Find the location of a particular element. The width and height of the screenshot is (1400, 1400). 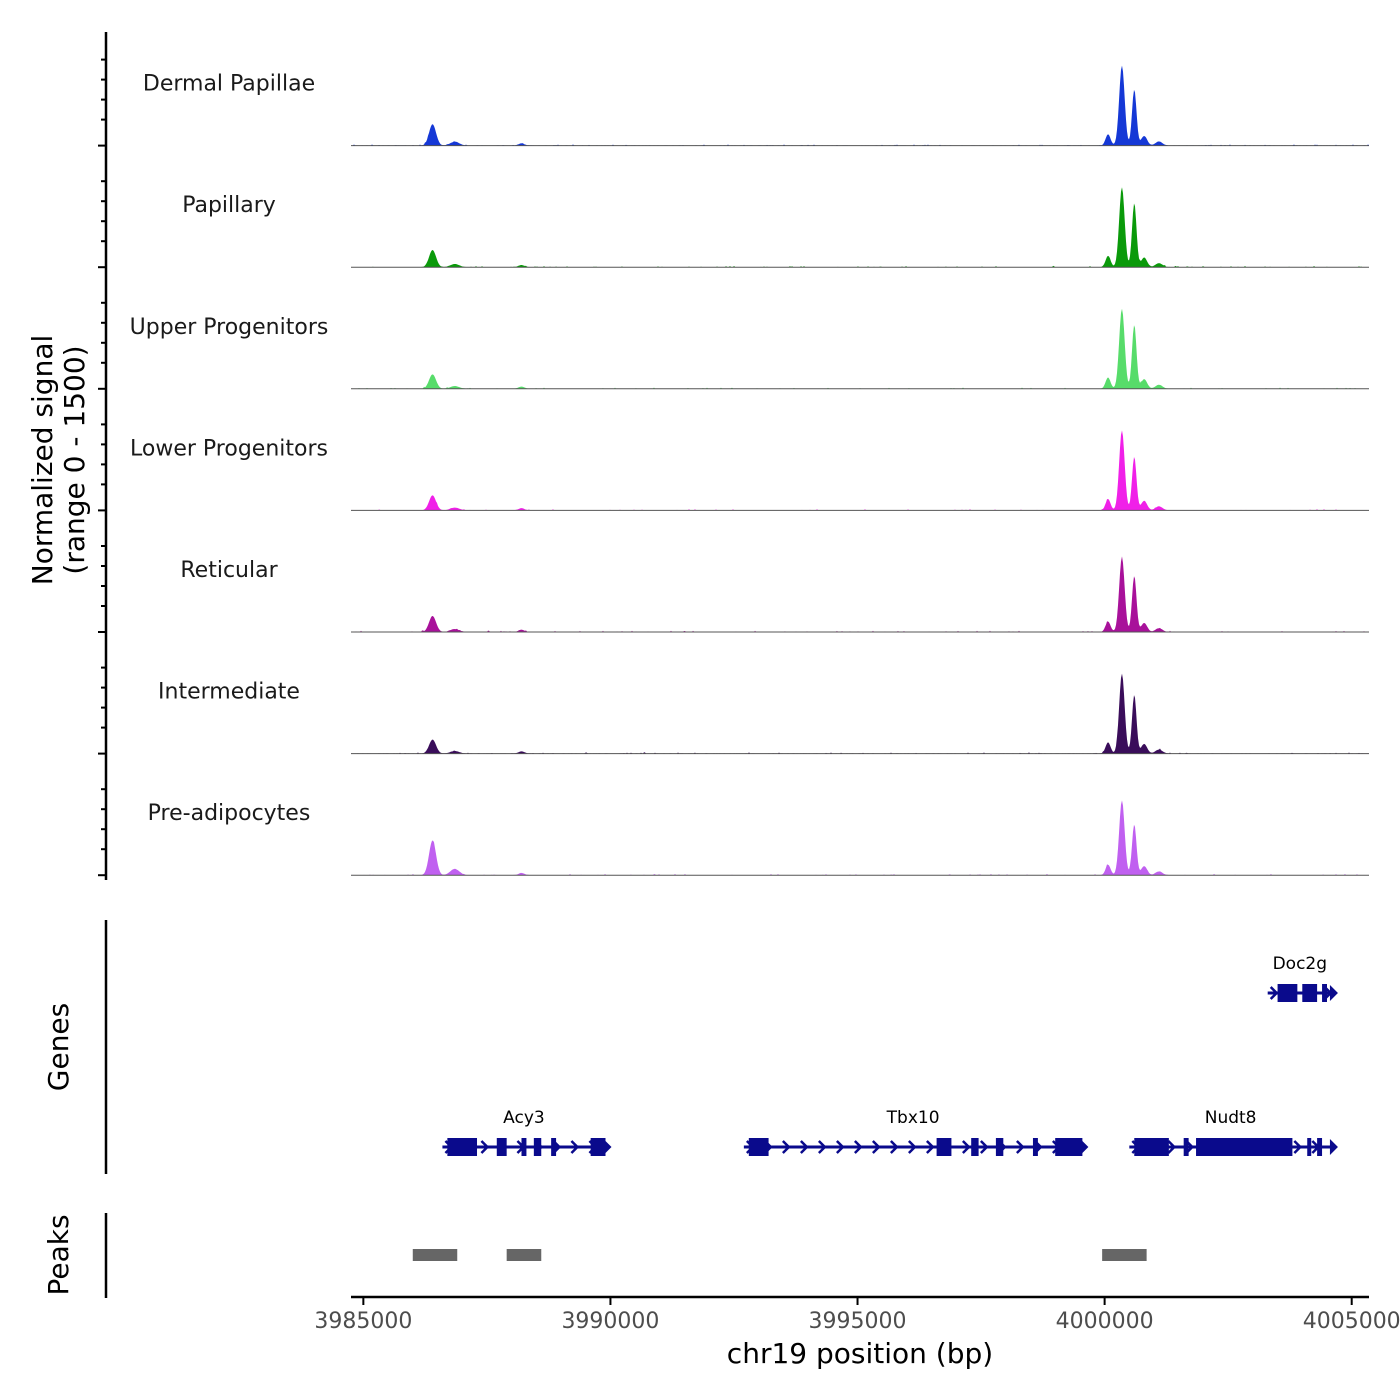

peaks-panel-label: Peaks is located at coordinates (58, 1254).